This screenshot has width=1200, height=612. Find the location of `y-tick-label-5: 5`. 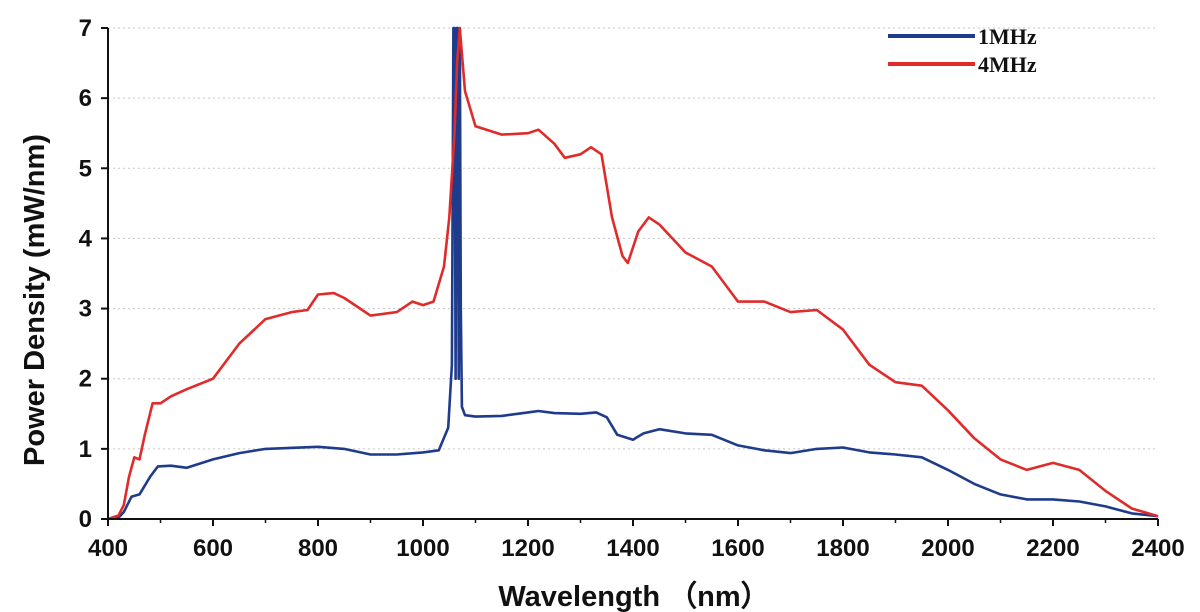

y-tick-label-5: 5 is located at coordinates (85, 168).